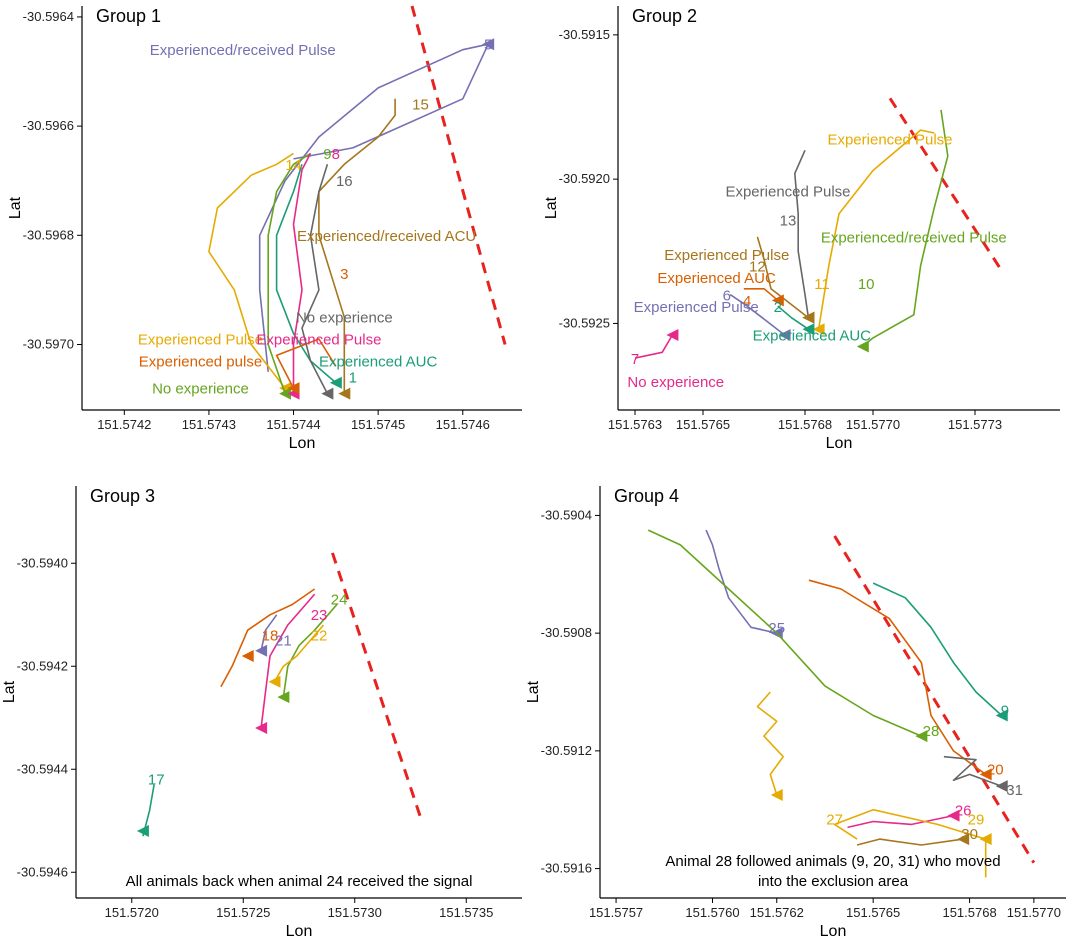  I want to click on x-tick-label: 151.5744, so click(293, 424).